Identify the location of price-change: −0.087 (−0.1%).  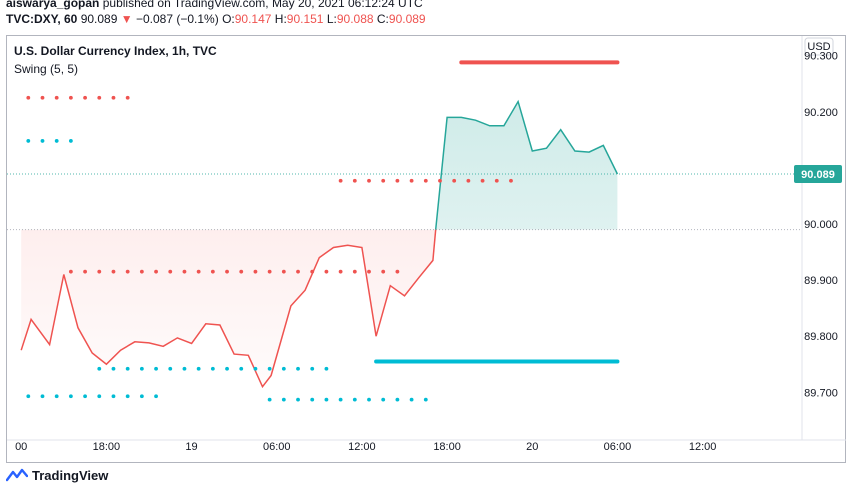
(177, 19).